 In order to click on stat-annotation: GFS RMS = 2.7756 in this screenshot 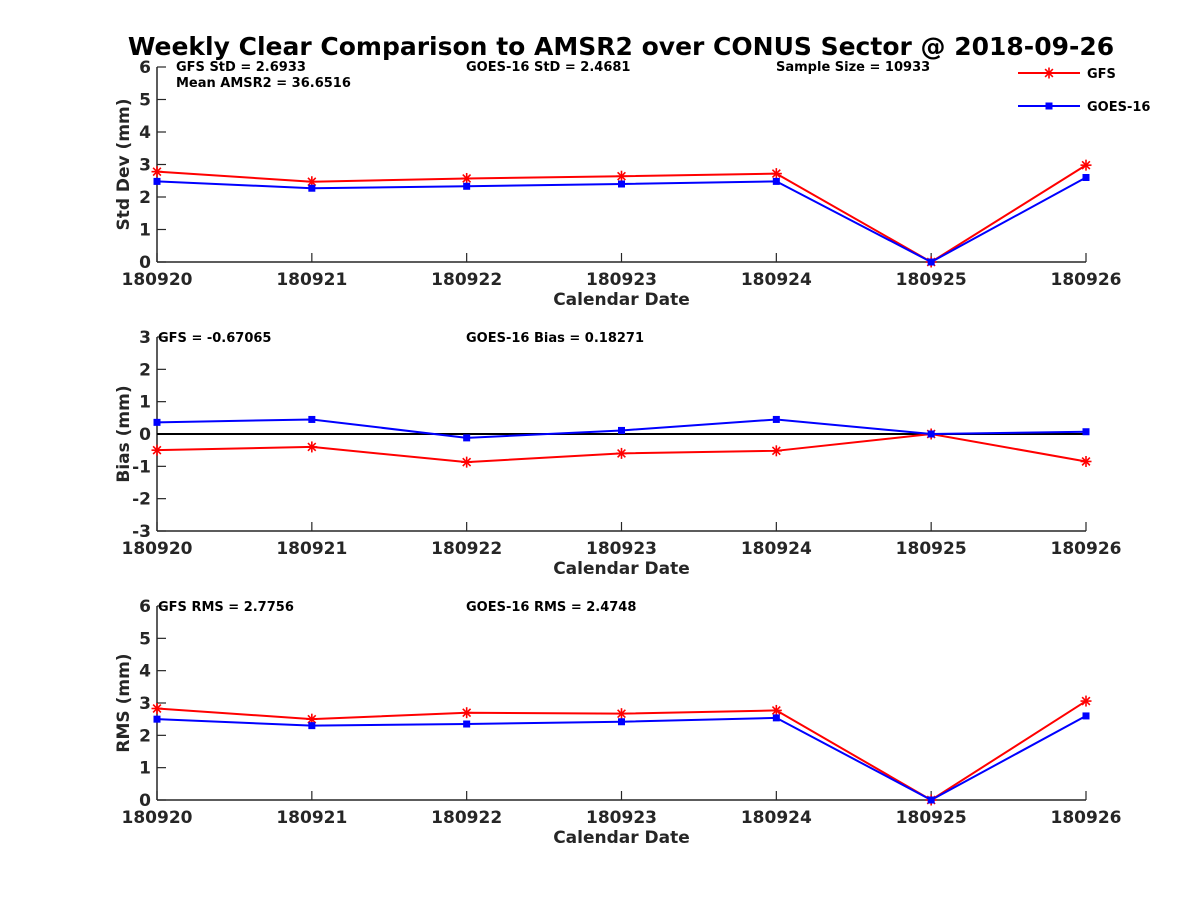, I will do `click(226, 607)`.